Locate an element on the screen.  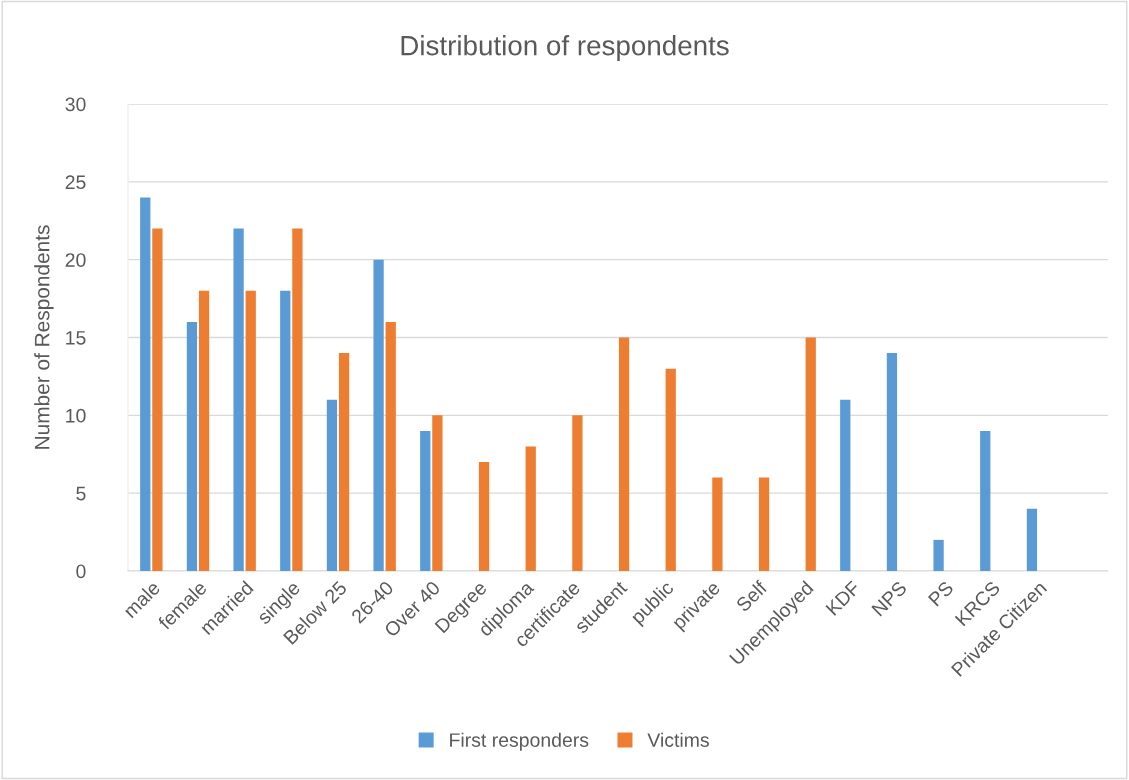
y-tick-label: 25 is located at coordinates (75, 182).